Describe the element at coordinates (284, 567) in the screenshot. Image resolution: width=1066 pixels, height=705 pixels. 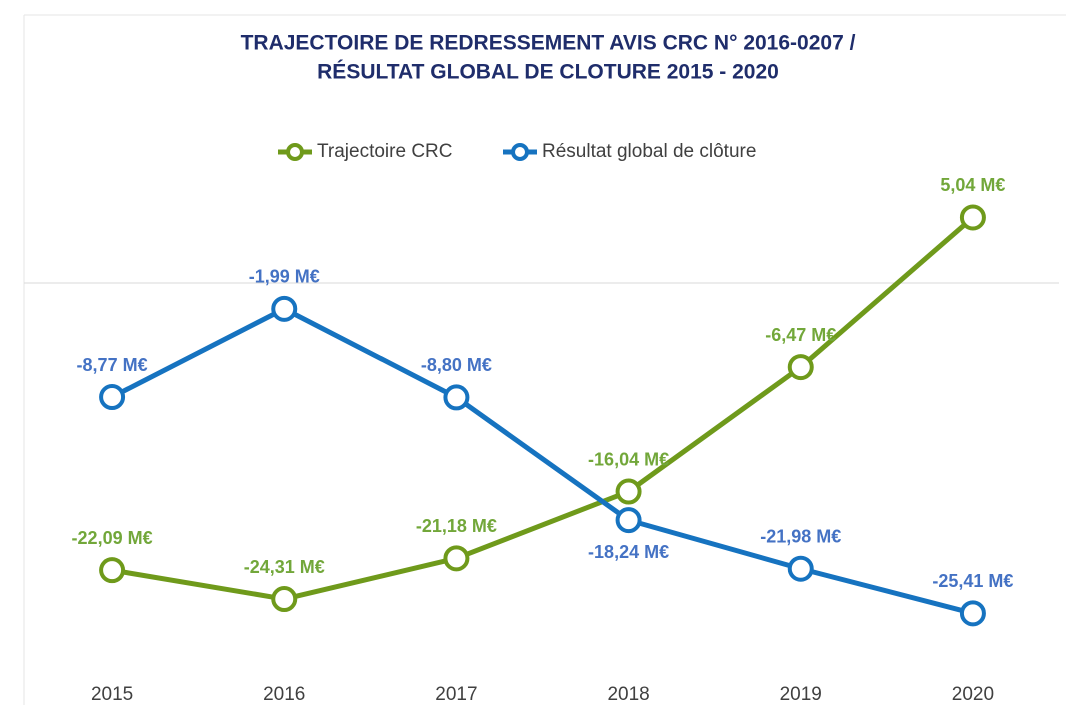
I see `value-label: -24,31 M€` at that location.